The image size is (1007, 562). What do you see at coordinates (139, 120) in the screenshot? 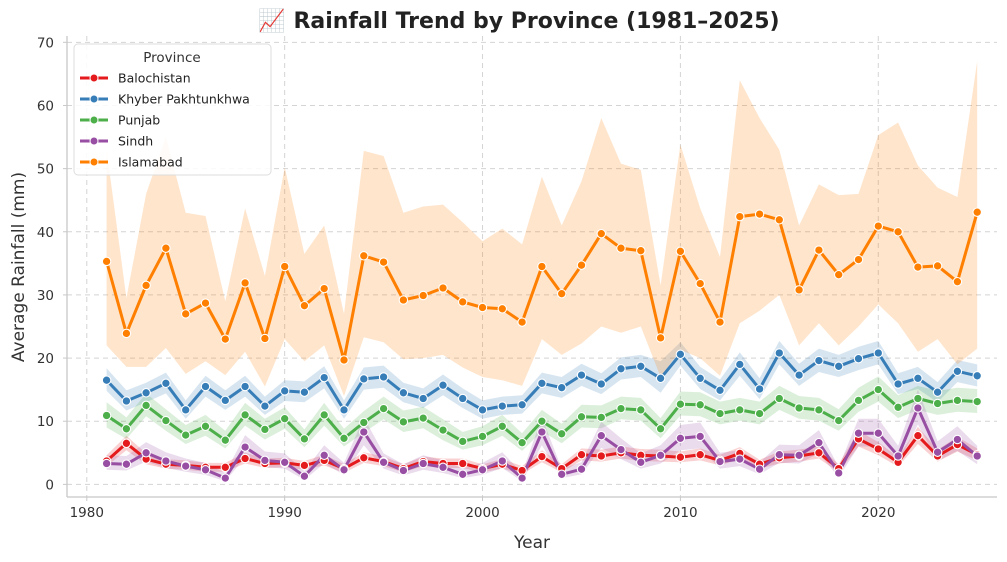
I see `legend-label-punjab: Punjab` at bounding box center [139, 120].